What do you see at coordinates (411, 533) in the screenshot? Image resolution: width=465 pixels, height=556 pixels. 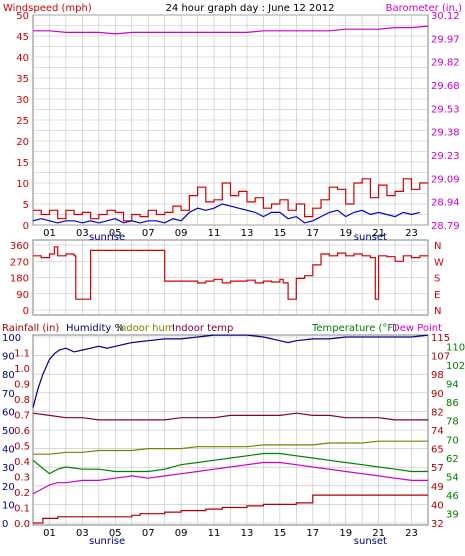 I see `x-tick-label: 23` at bounding box center [411, 533].